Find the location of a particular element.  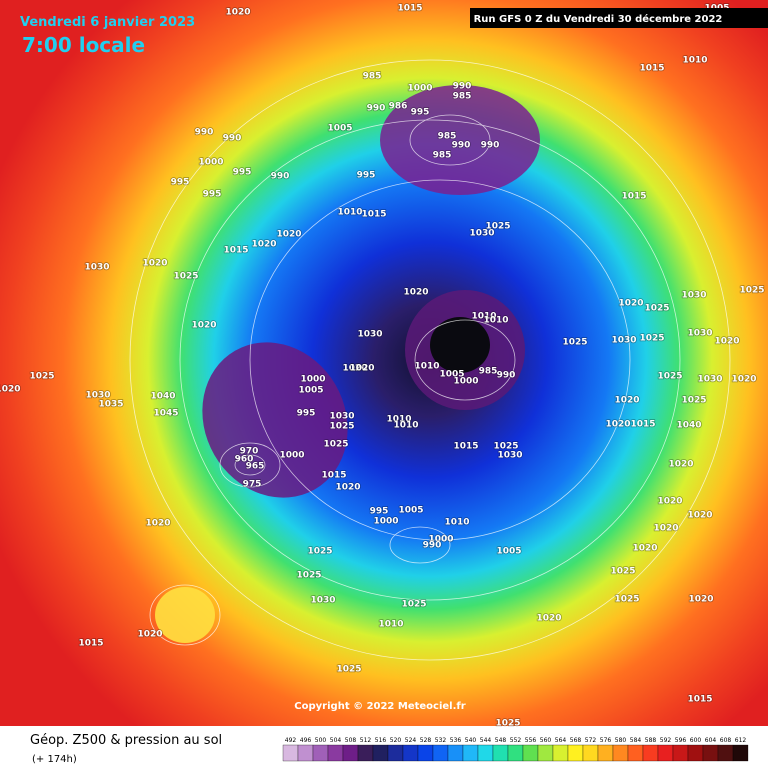

footer-title: Géop. Z500 & pression au sol is located at coordinates (126, 740).